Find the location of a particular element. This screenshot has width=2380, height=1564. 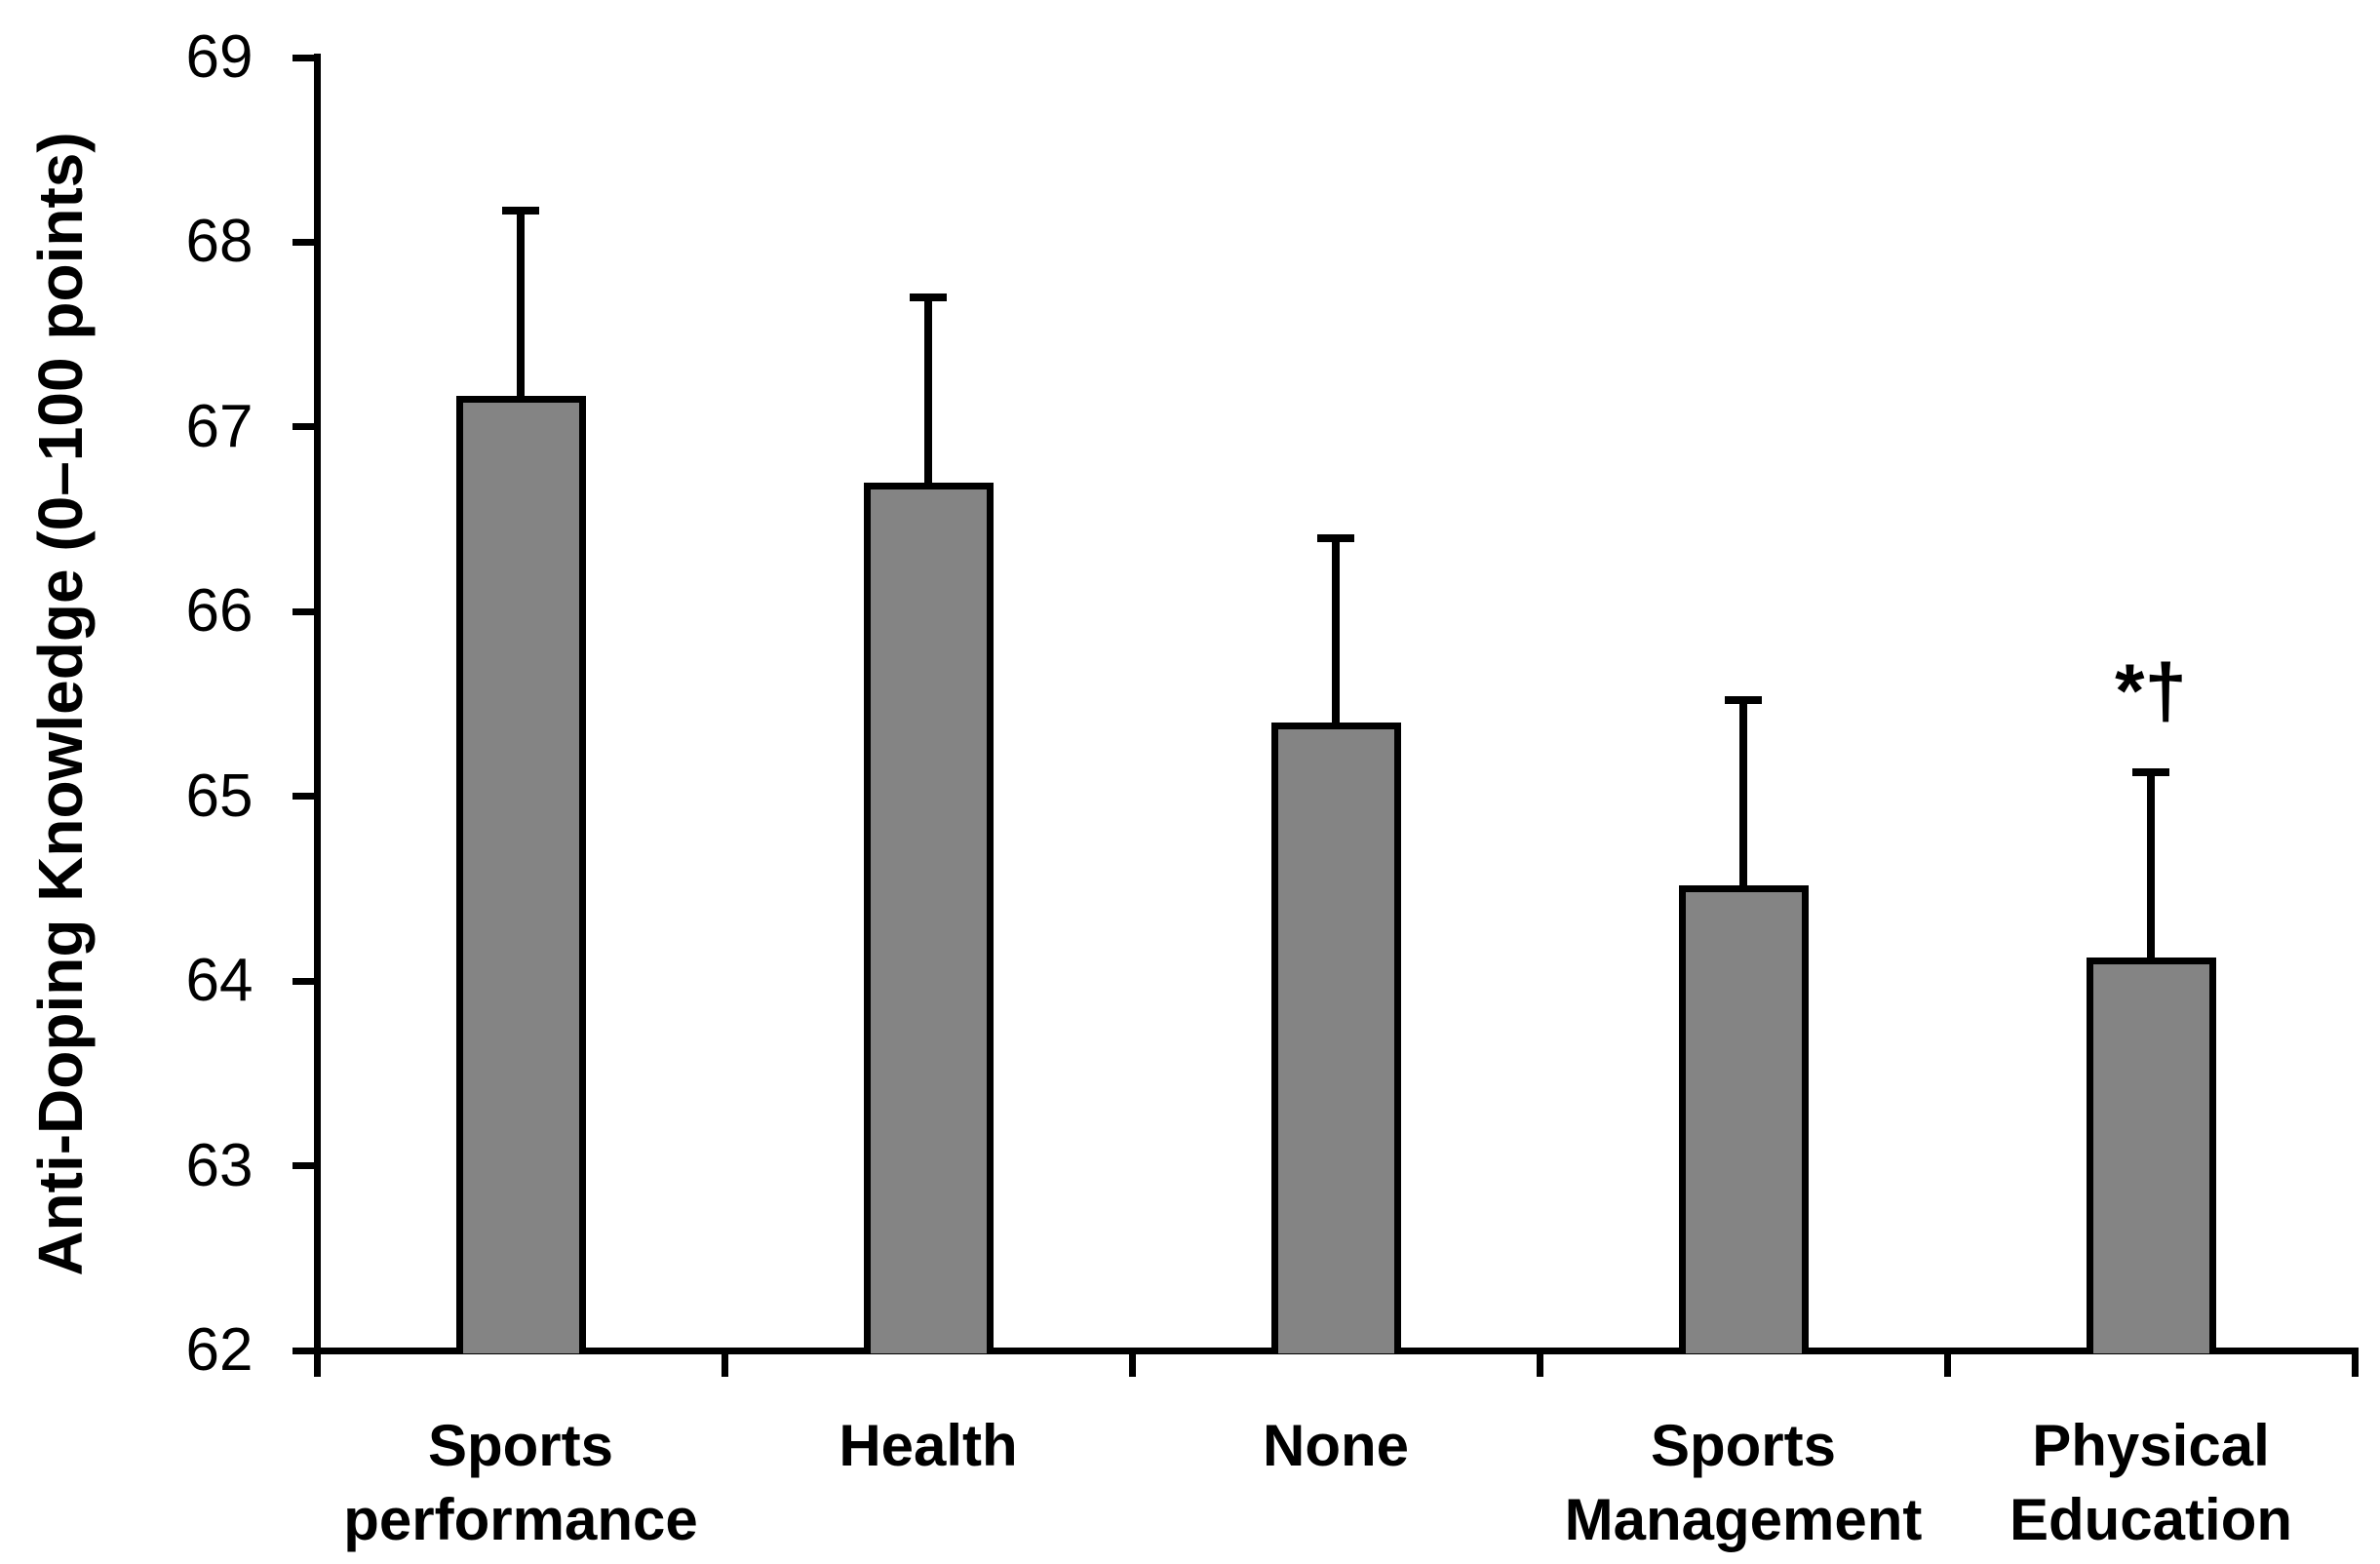

x-category-label: Sports Management is located at coordinates (1743, 1482).